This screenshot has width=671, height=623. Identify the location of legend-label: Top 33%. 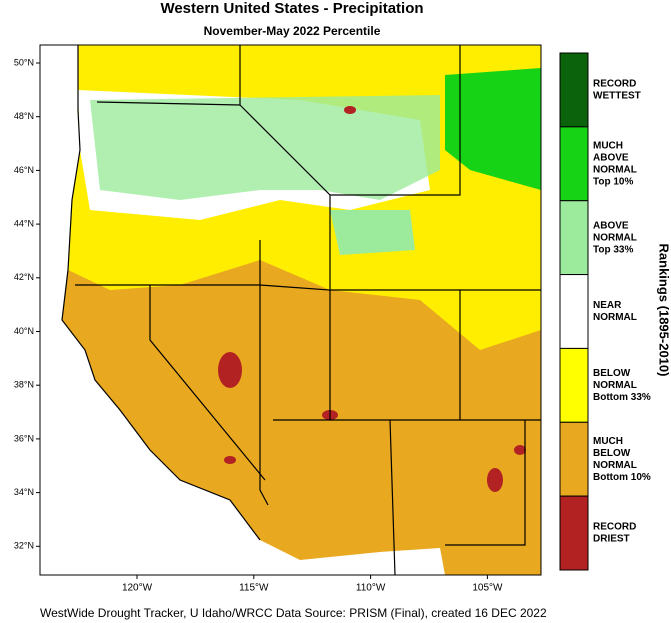
(613, 249).